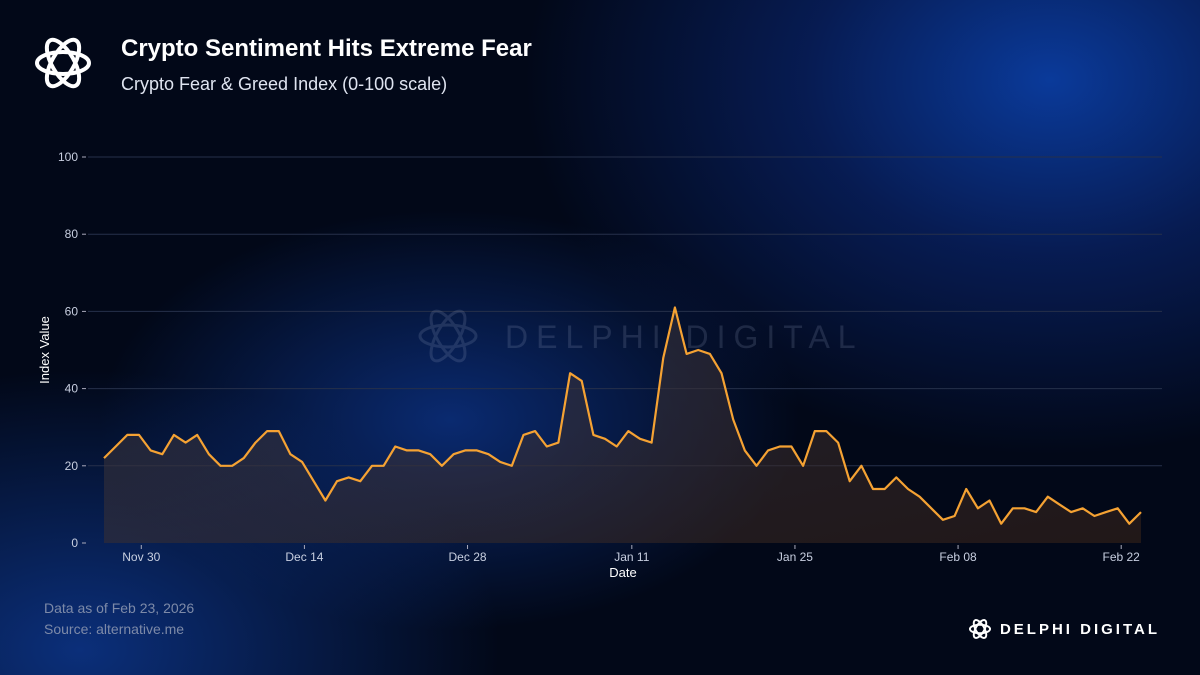 This screenshot has width=1200, height=675. Describe the element at coordinates (68, 157) in the screenshot. I see `y-tick-label: 100` at that location.